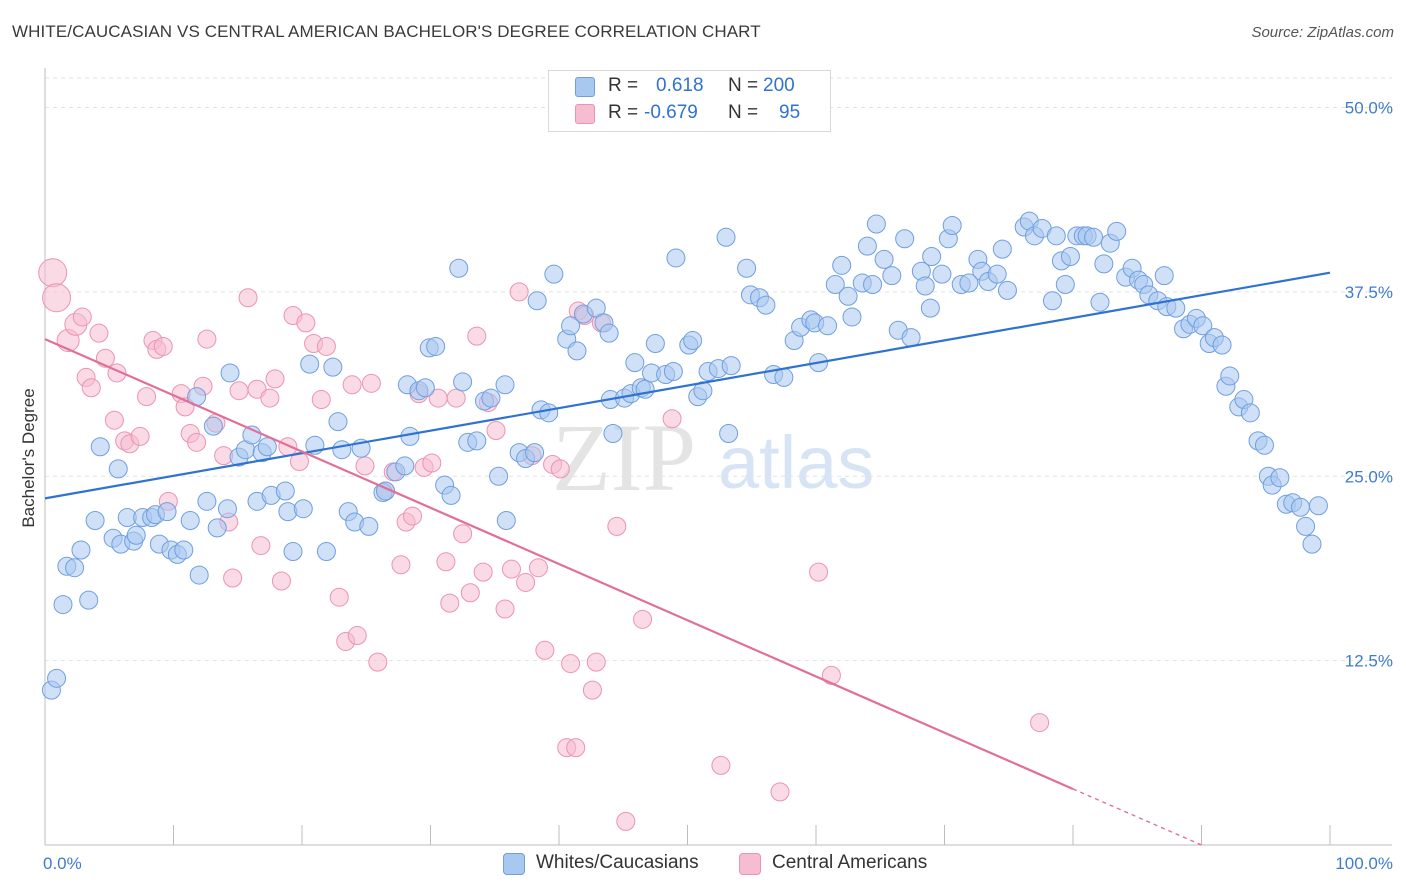 This screenshot has height=892, width=1406. Describe the element at coordinates (743, 85) in the screenshot. I see `legend-n-label: N =` at that location.